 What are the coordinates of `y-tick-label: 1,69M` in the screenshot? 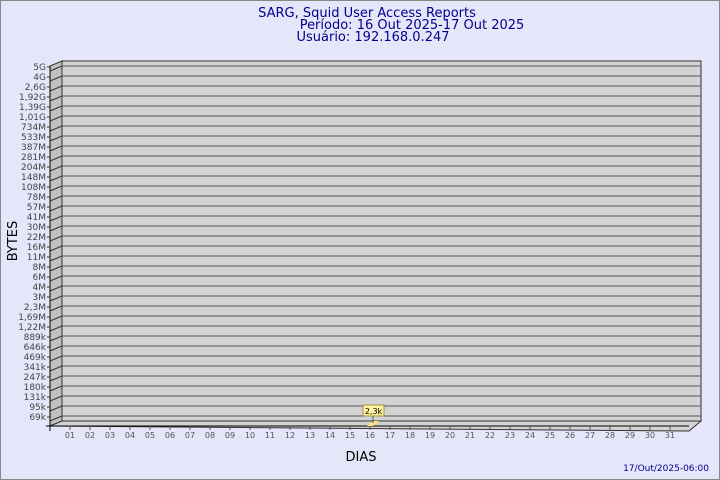 It's located at (32, 318).